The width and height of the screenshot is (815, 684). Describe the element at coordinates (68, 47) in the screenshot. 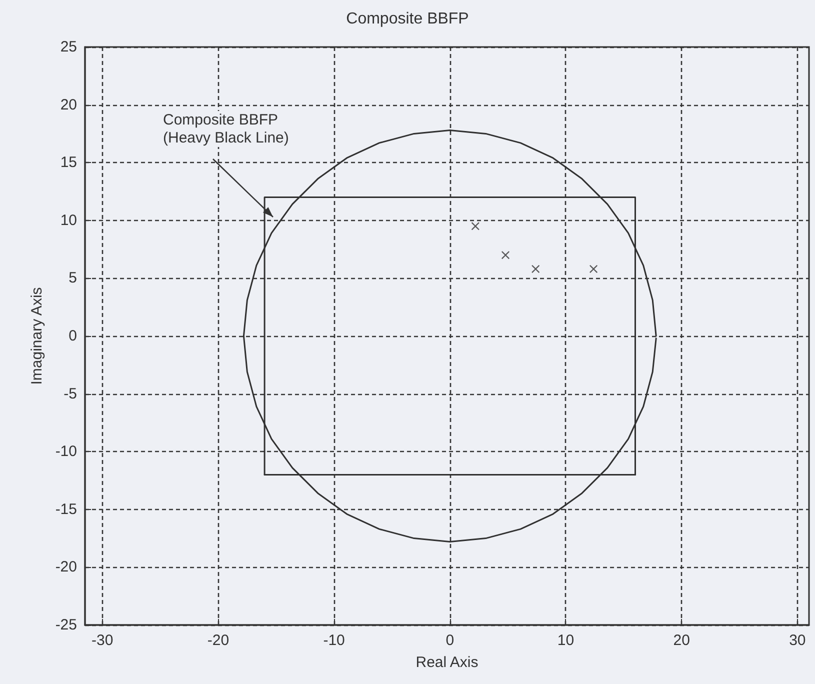

I see `y-tick-label: 25` at that location.